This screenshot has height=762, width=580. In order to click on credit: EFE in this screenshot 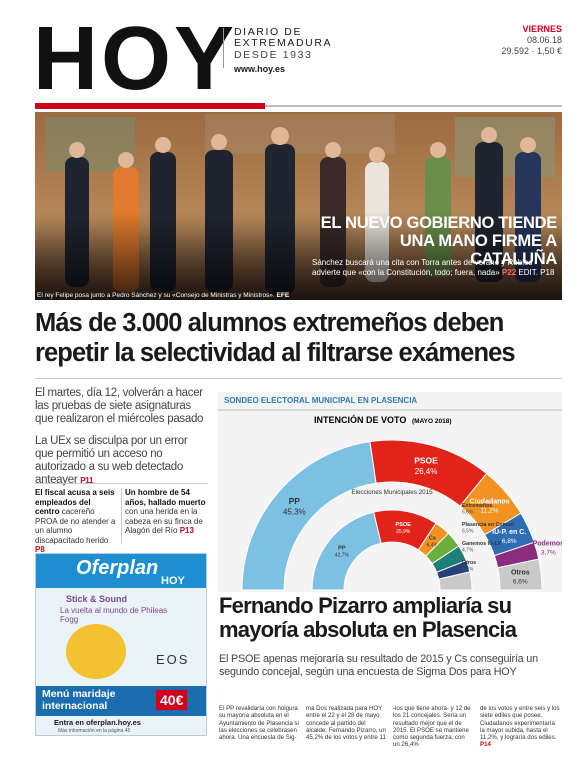, I will do `click(283, 295)`.